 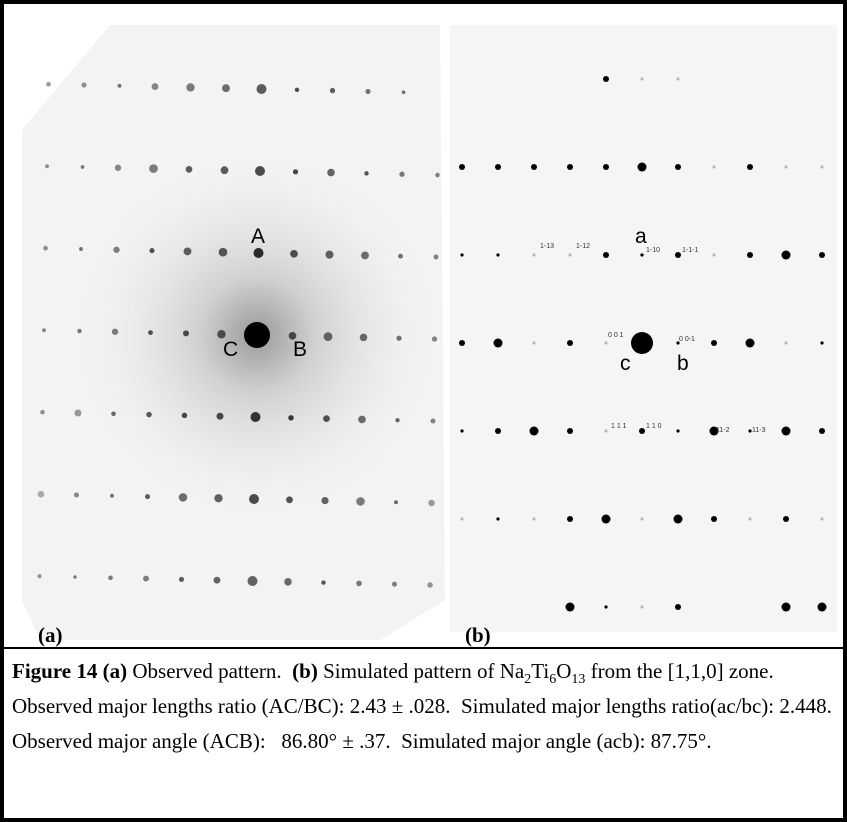 What do you see at coordinates (616, 335) in the screenshot?
I see `spot-label: 0 0 1` at bounding box center [616, 335].